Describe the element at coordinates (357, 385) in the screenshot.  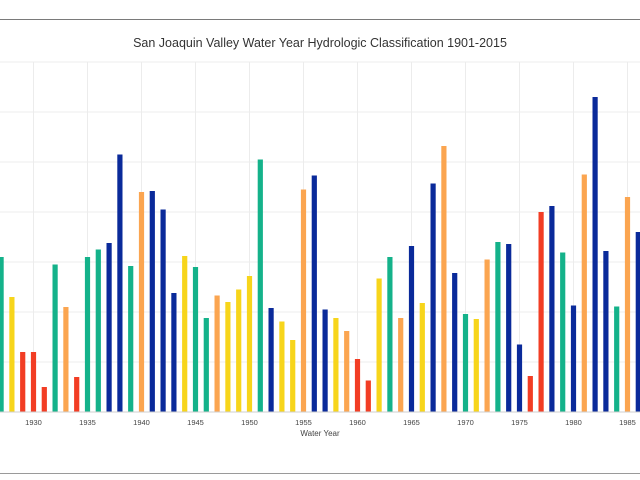
I see `bar-1960` at that location.